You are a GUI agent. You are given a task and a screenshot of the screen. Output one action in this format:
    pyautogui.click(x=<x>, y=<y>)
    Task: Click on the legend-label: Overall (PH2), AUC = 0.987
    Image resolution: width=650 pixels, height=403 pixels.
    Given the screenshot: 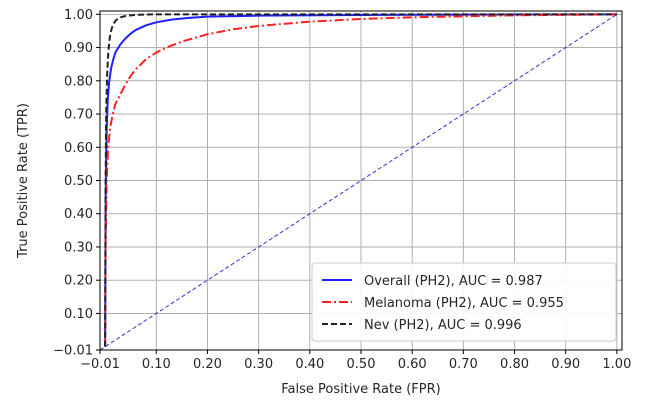 What is the action you would take?
    pyautogui.click(x=453, y=281)
    